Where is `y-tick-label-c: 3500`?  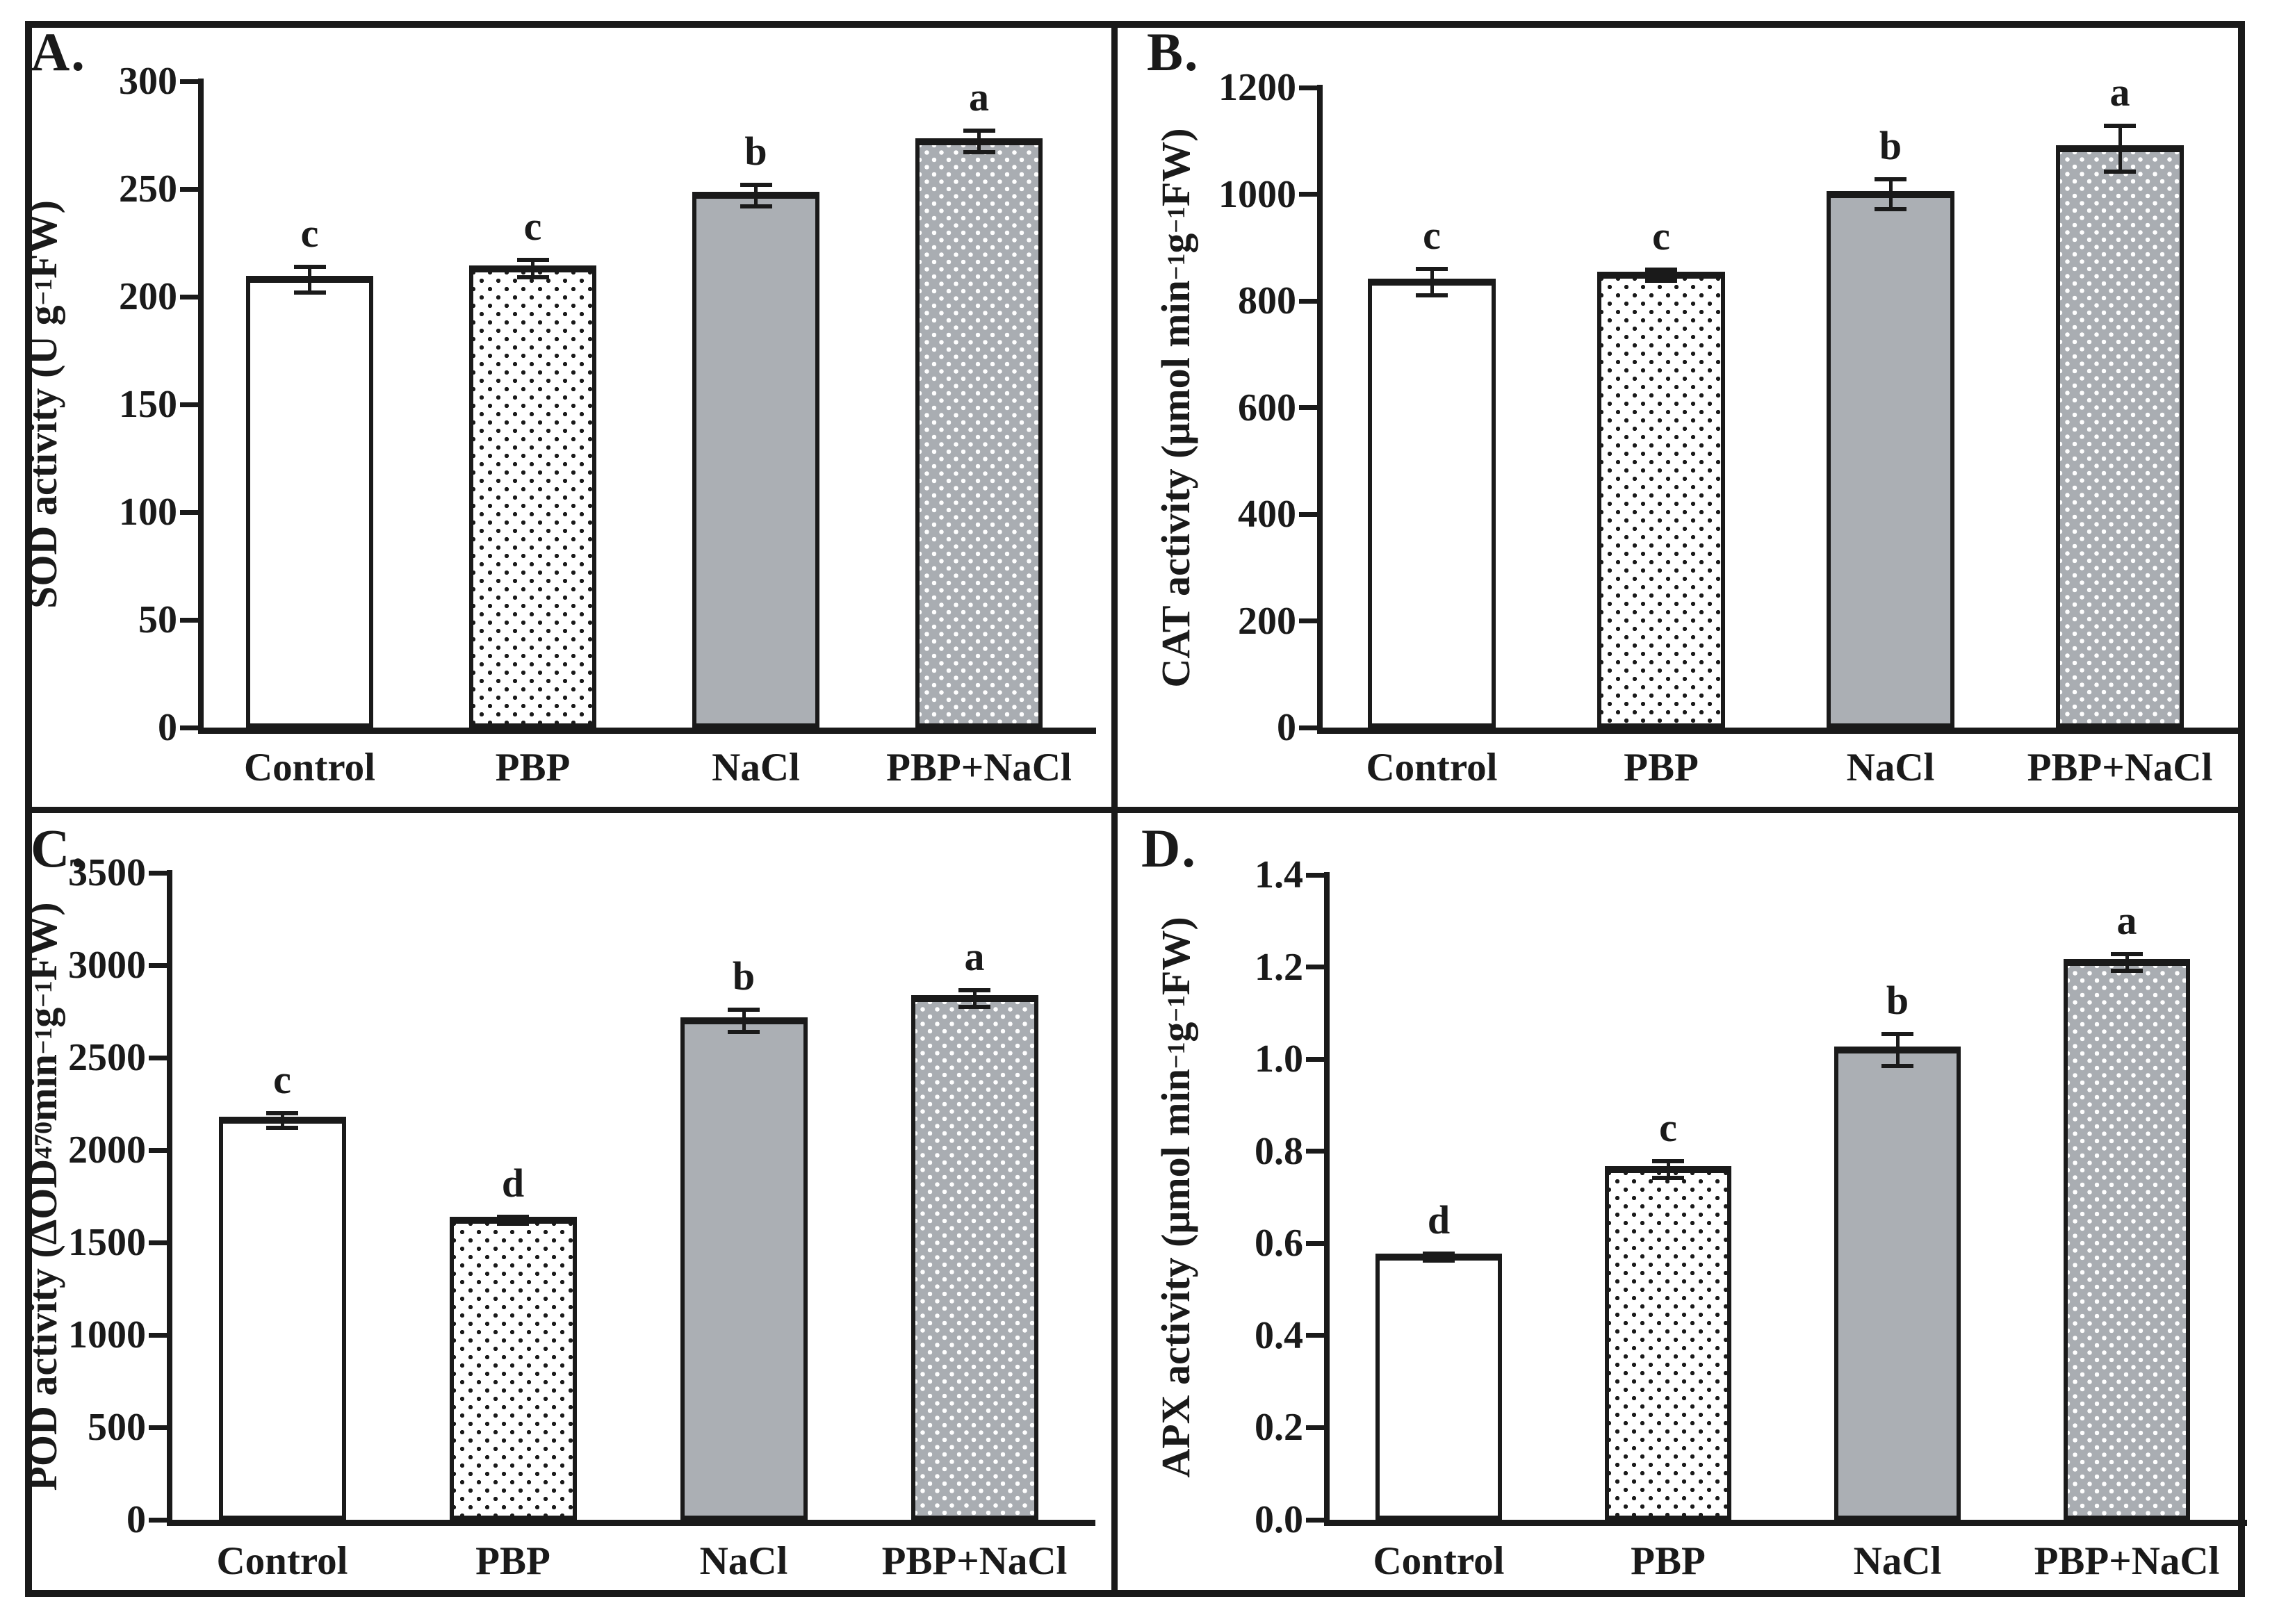 y-tick-label-c: 3500 is located at coordinates (107, 872).